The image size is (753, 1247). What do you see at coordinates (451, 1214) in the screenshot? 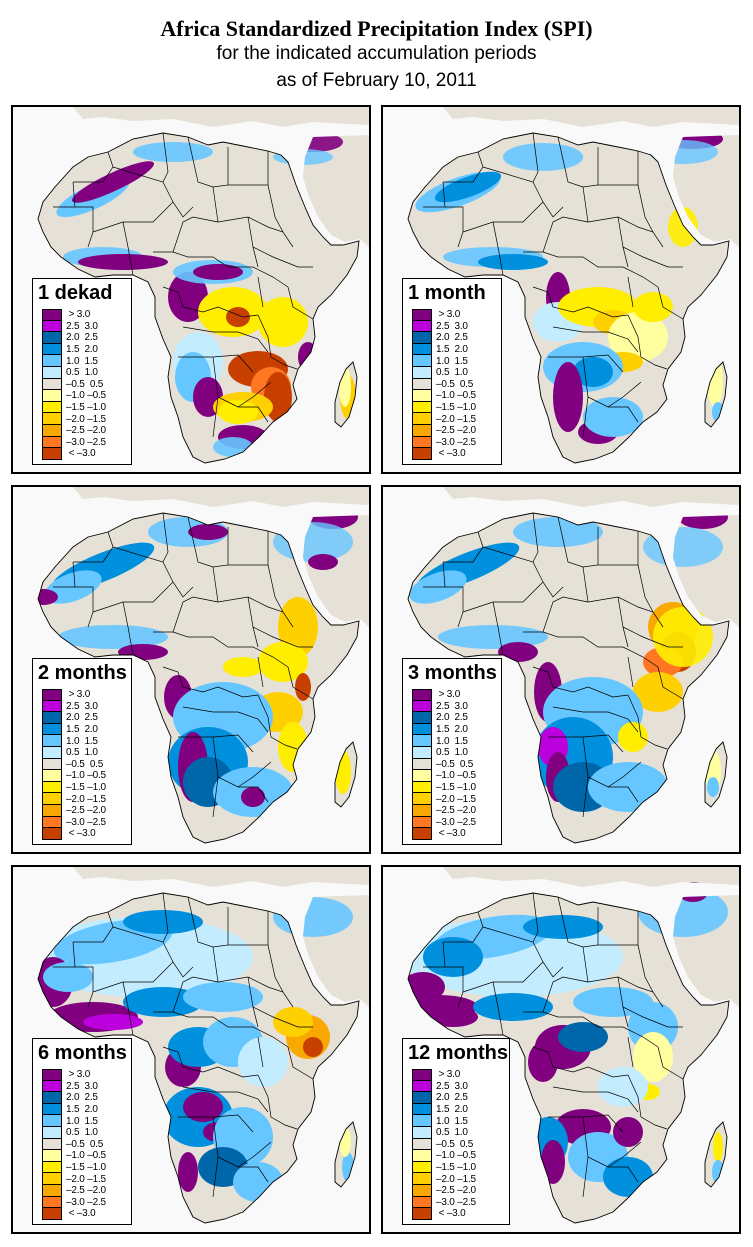
I see `legend-label: < –3.0` at bounding box center [451, 1214].